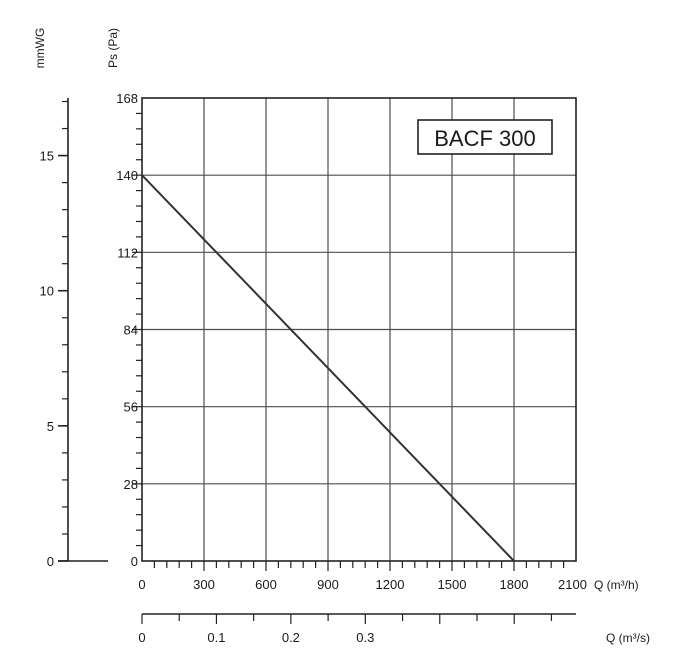 This screenshot has width=693, height=660. Describe the element at coordinates (47, 156) in the screenshot. I see `y-secondary-tick-label: 15` at that location.